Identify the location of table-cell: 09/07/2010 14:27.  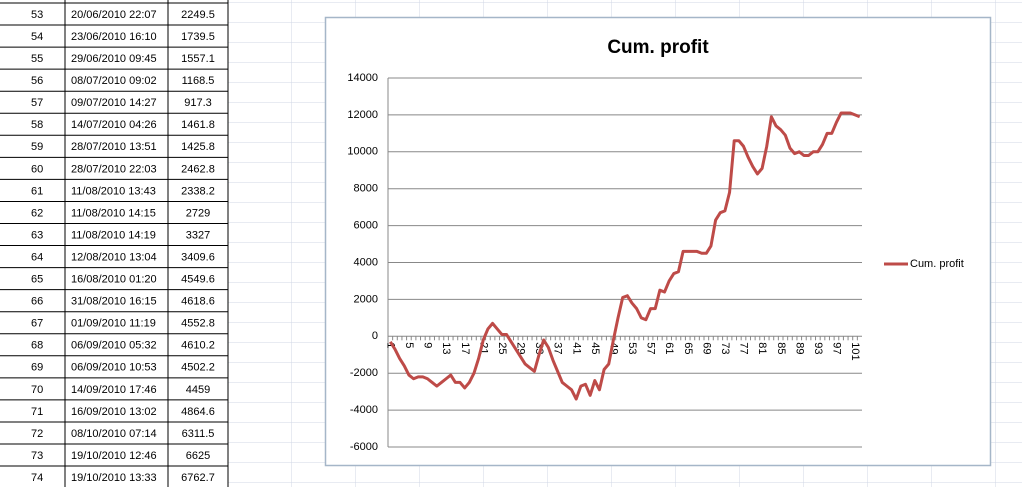
(114, 103).